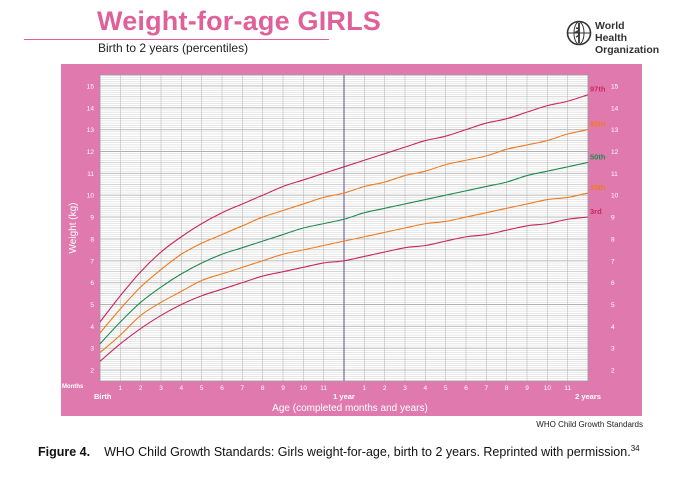  I want to click on y-tick-label-left: 4, so click(92, 327).